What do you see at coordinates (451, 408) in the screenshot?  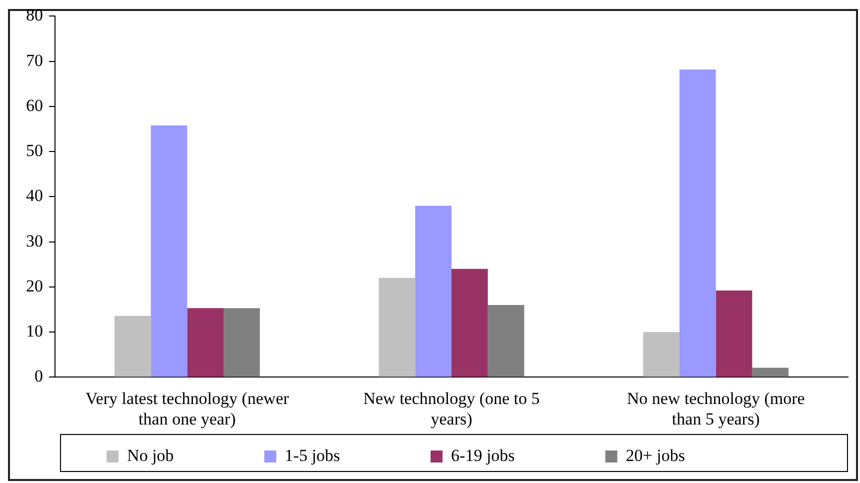 I see `x-tick-label: New technology (one to 5 years)` at bounding box center [451, 408].